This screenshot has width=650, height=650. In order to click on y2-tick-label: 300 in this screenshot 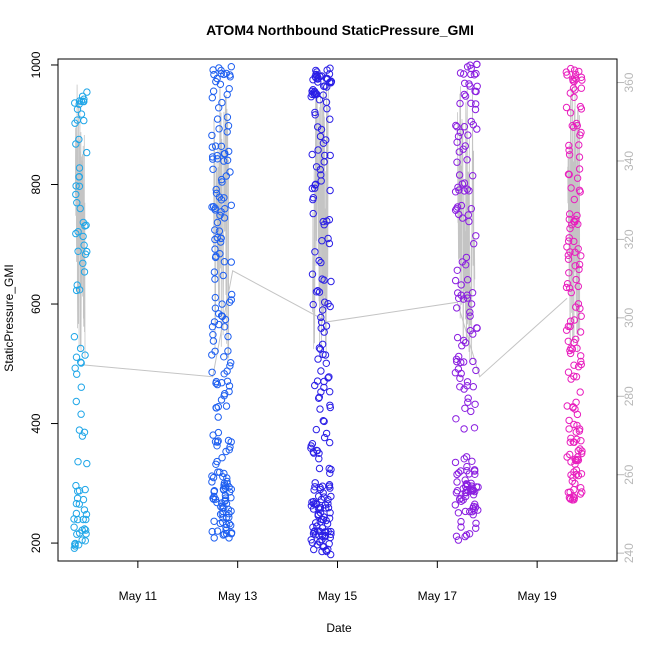, I will do `click(629, 318)`.